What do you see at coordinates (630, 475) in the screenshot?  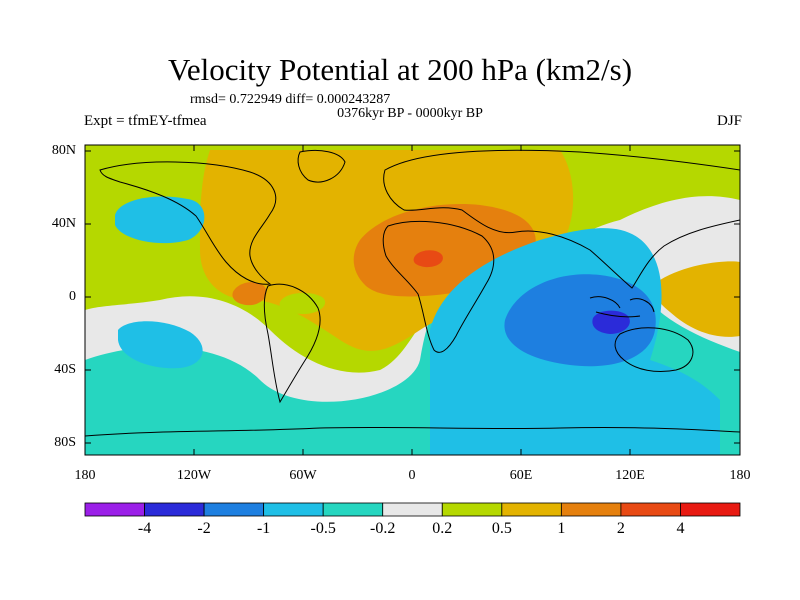 I see `lon-tick-120e: 120E` at bounding box center [630, 475].